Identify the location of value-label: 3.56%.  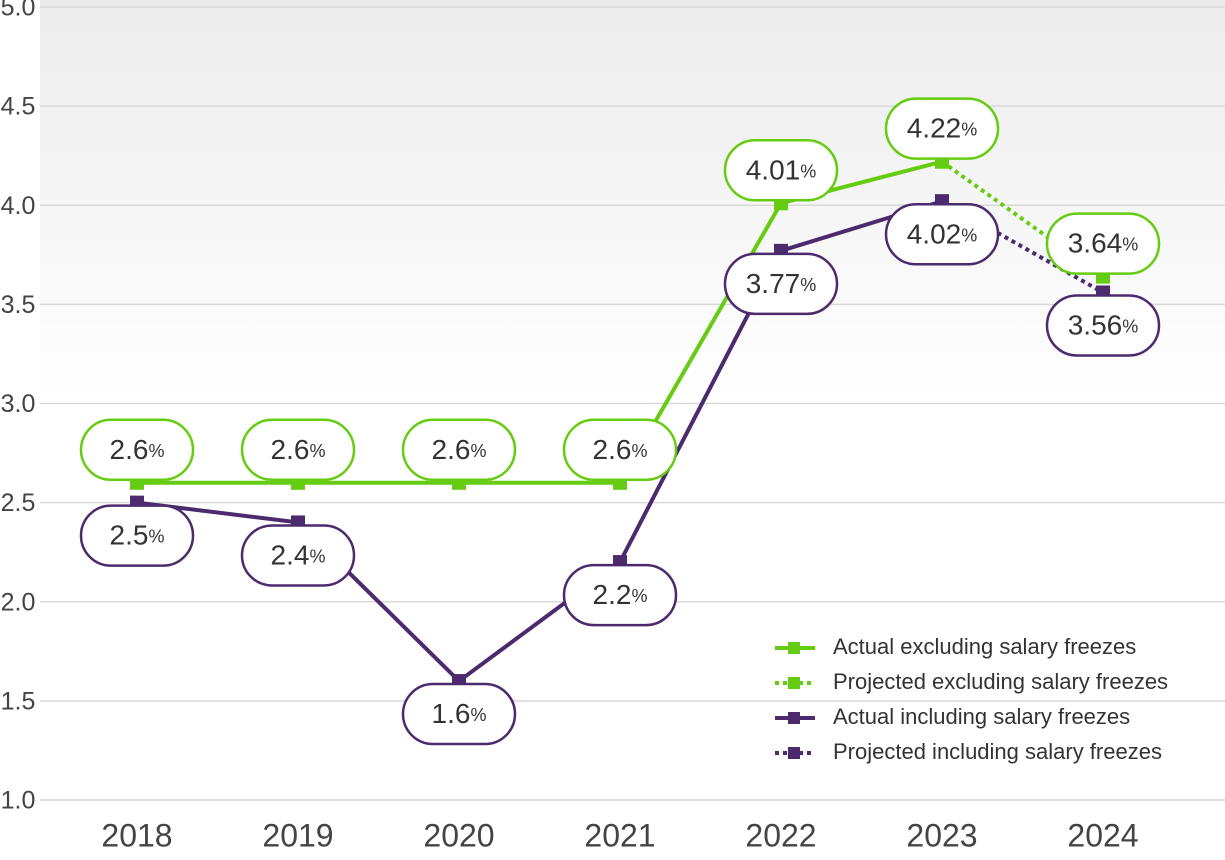
(1103, 325).